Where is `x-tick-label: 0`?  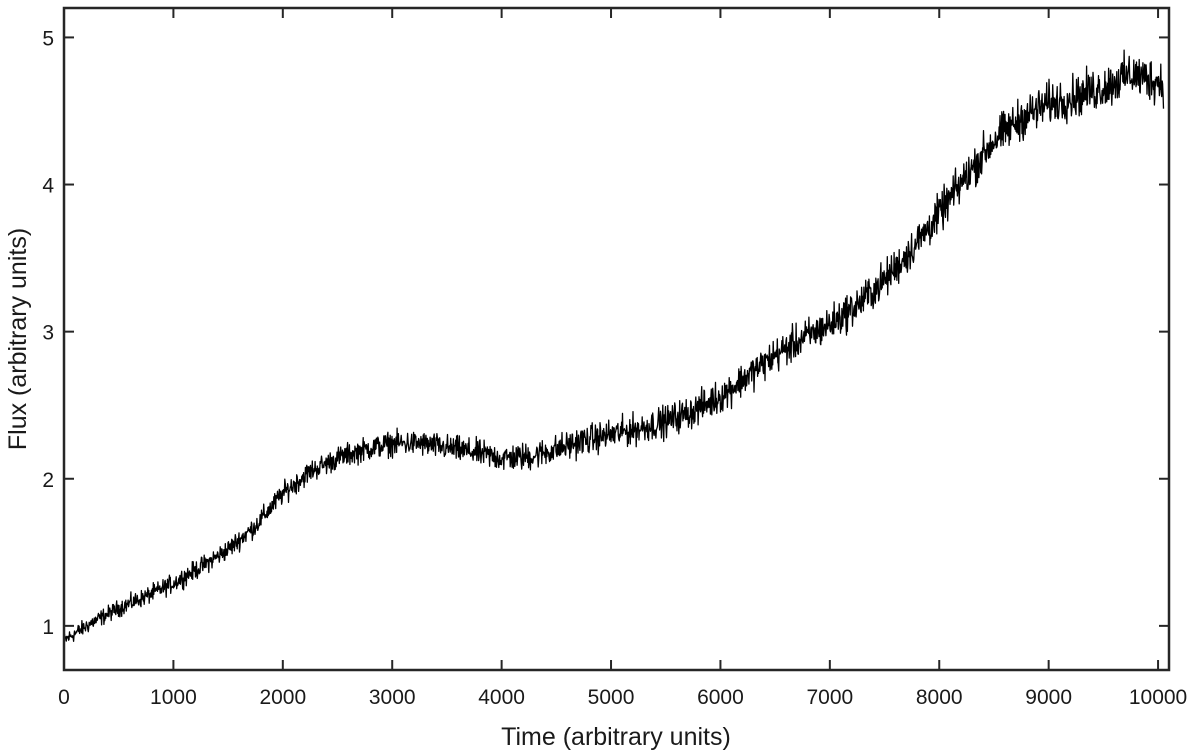 x-tick-label: 0 is located at coordinates (64, 697).